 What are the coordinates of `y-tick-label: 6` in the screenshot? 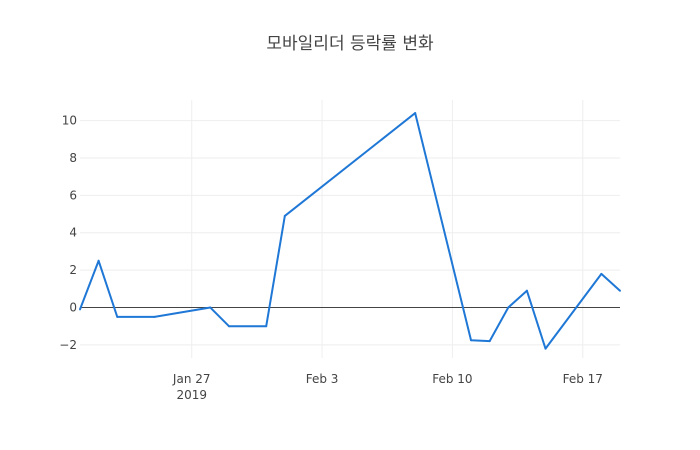 It's located at (73, 195).